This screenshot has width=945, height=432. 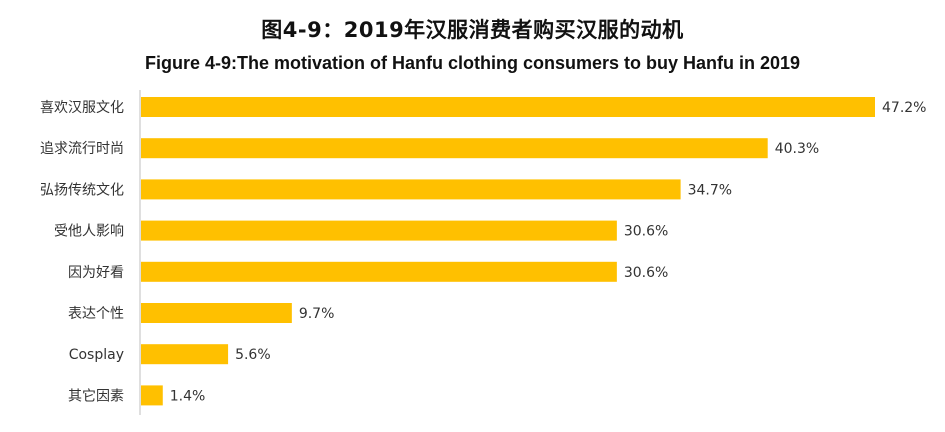 What do you see at coordinates (904, 108) in the screenshot?
I see `value-label-0: 47.2%` at bounding box center [904, 108].